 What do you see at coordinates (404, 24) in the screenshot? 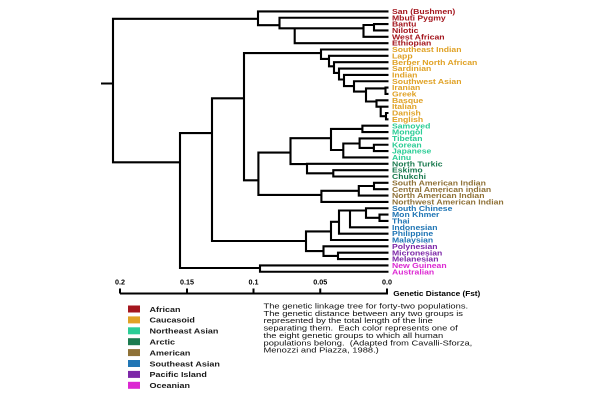
I see `svg-text: Bantu` at bounding box center [404, 24].